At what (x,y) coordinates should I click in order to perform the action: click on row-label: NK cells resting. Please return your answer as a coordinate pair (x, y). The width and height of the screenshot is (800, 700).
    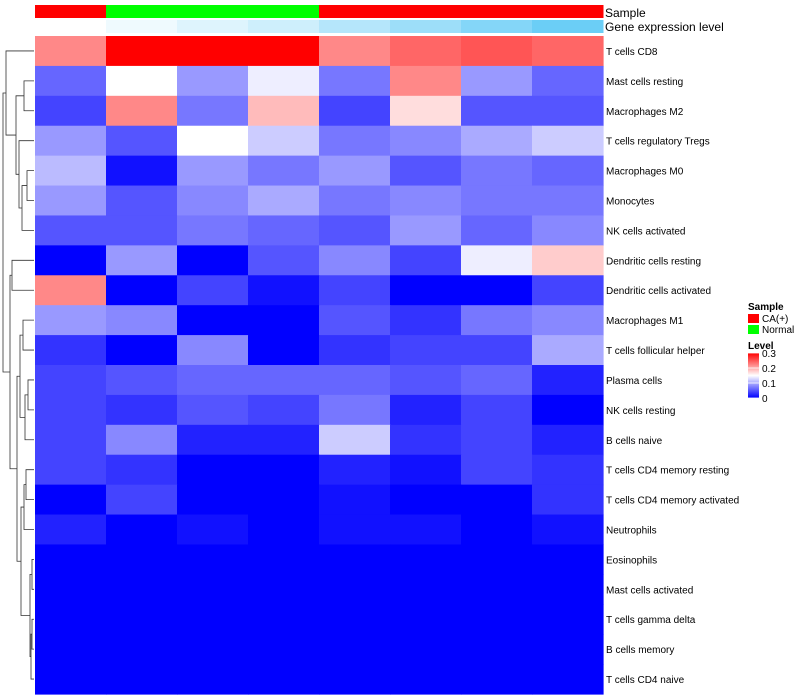
    Looking at the image, I should click on (640, 411).